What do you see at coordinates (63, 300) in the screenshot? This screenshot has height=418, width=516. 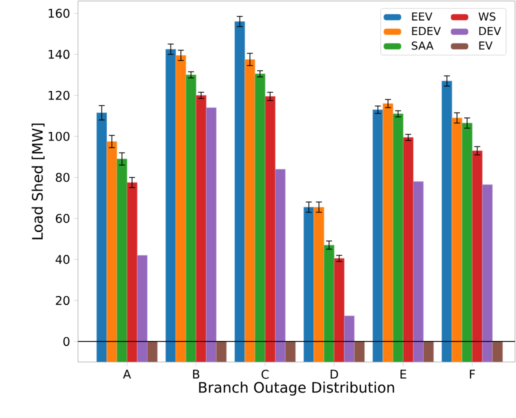 I see `y-tick-label: 20` at bounding box center [63, 300].